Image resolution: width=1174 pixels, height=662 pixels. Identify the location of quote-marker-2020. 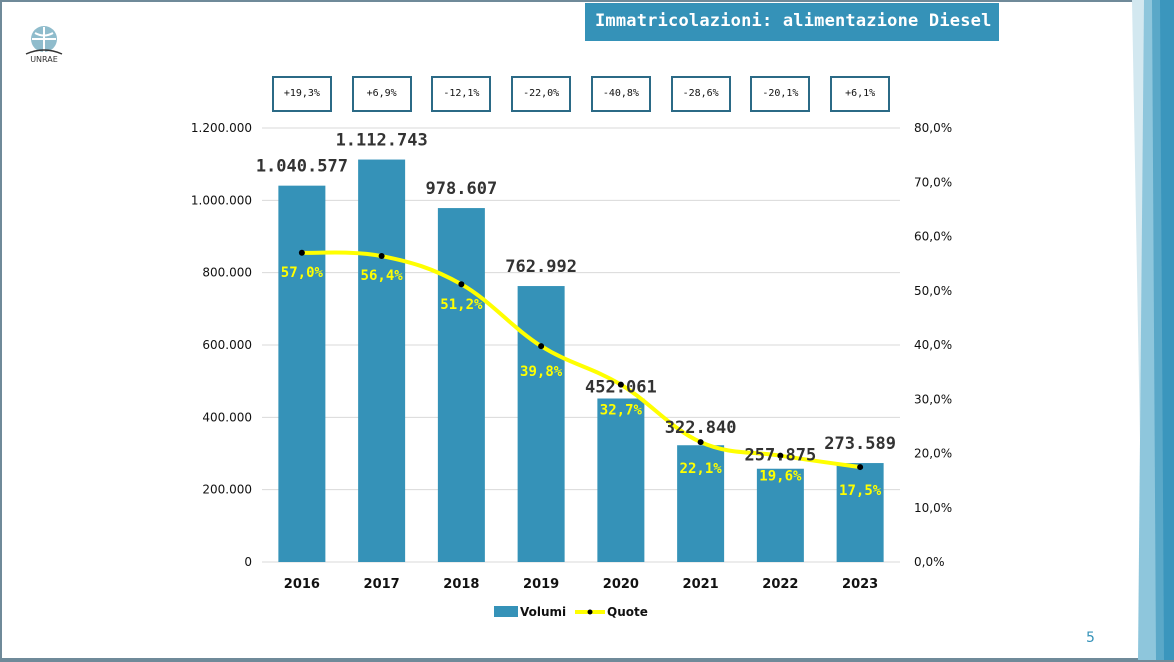
(620, 384).